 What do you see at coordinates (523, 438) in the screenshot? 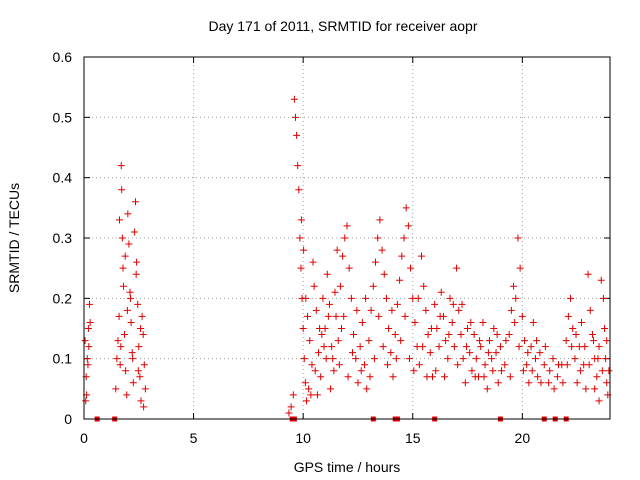
I see `x-tick-label: 20` at bounding box center [523, 438].